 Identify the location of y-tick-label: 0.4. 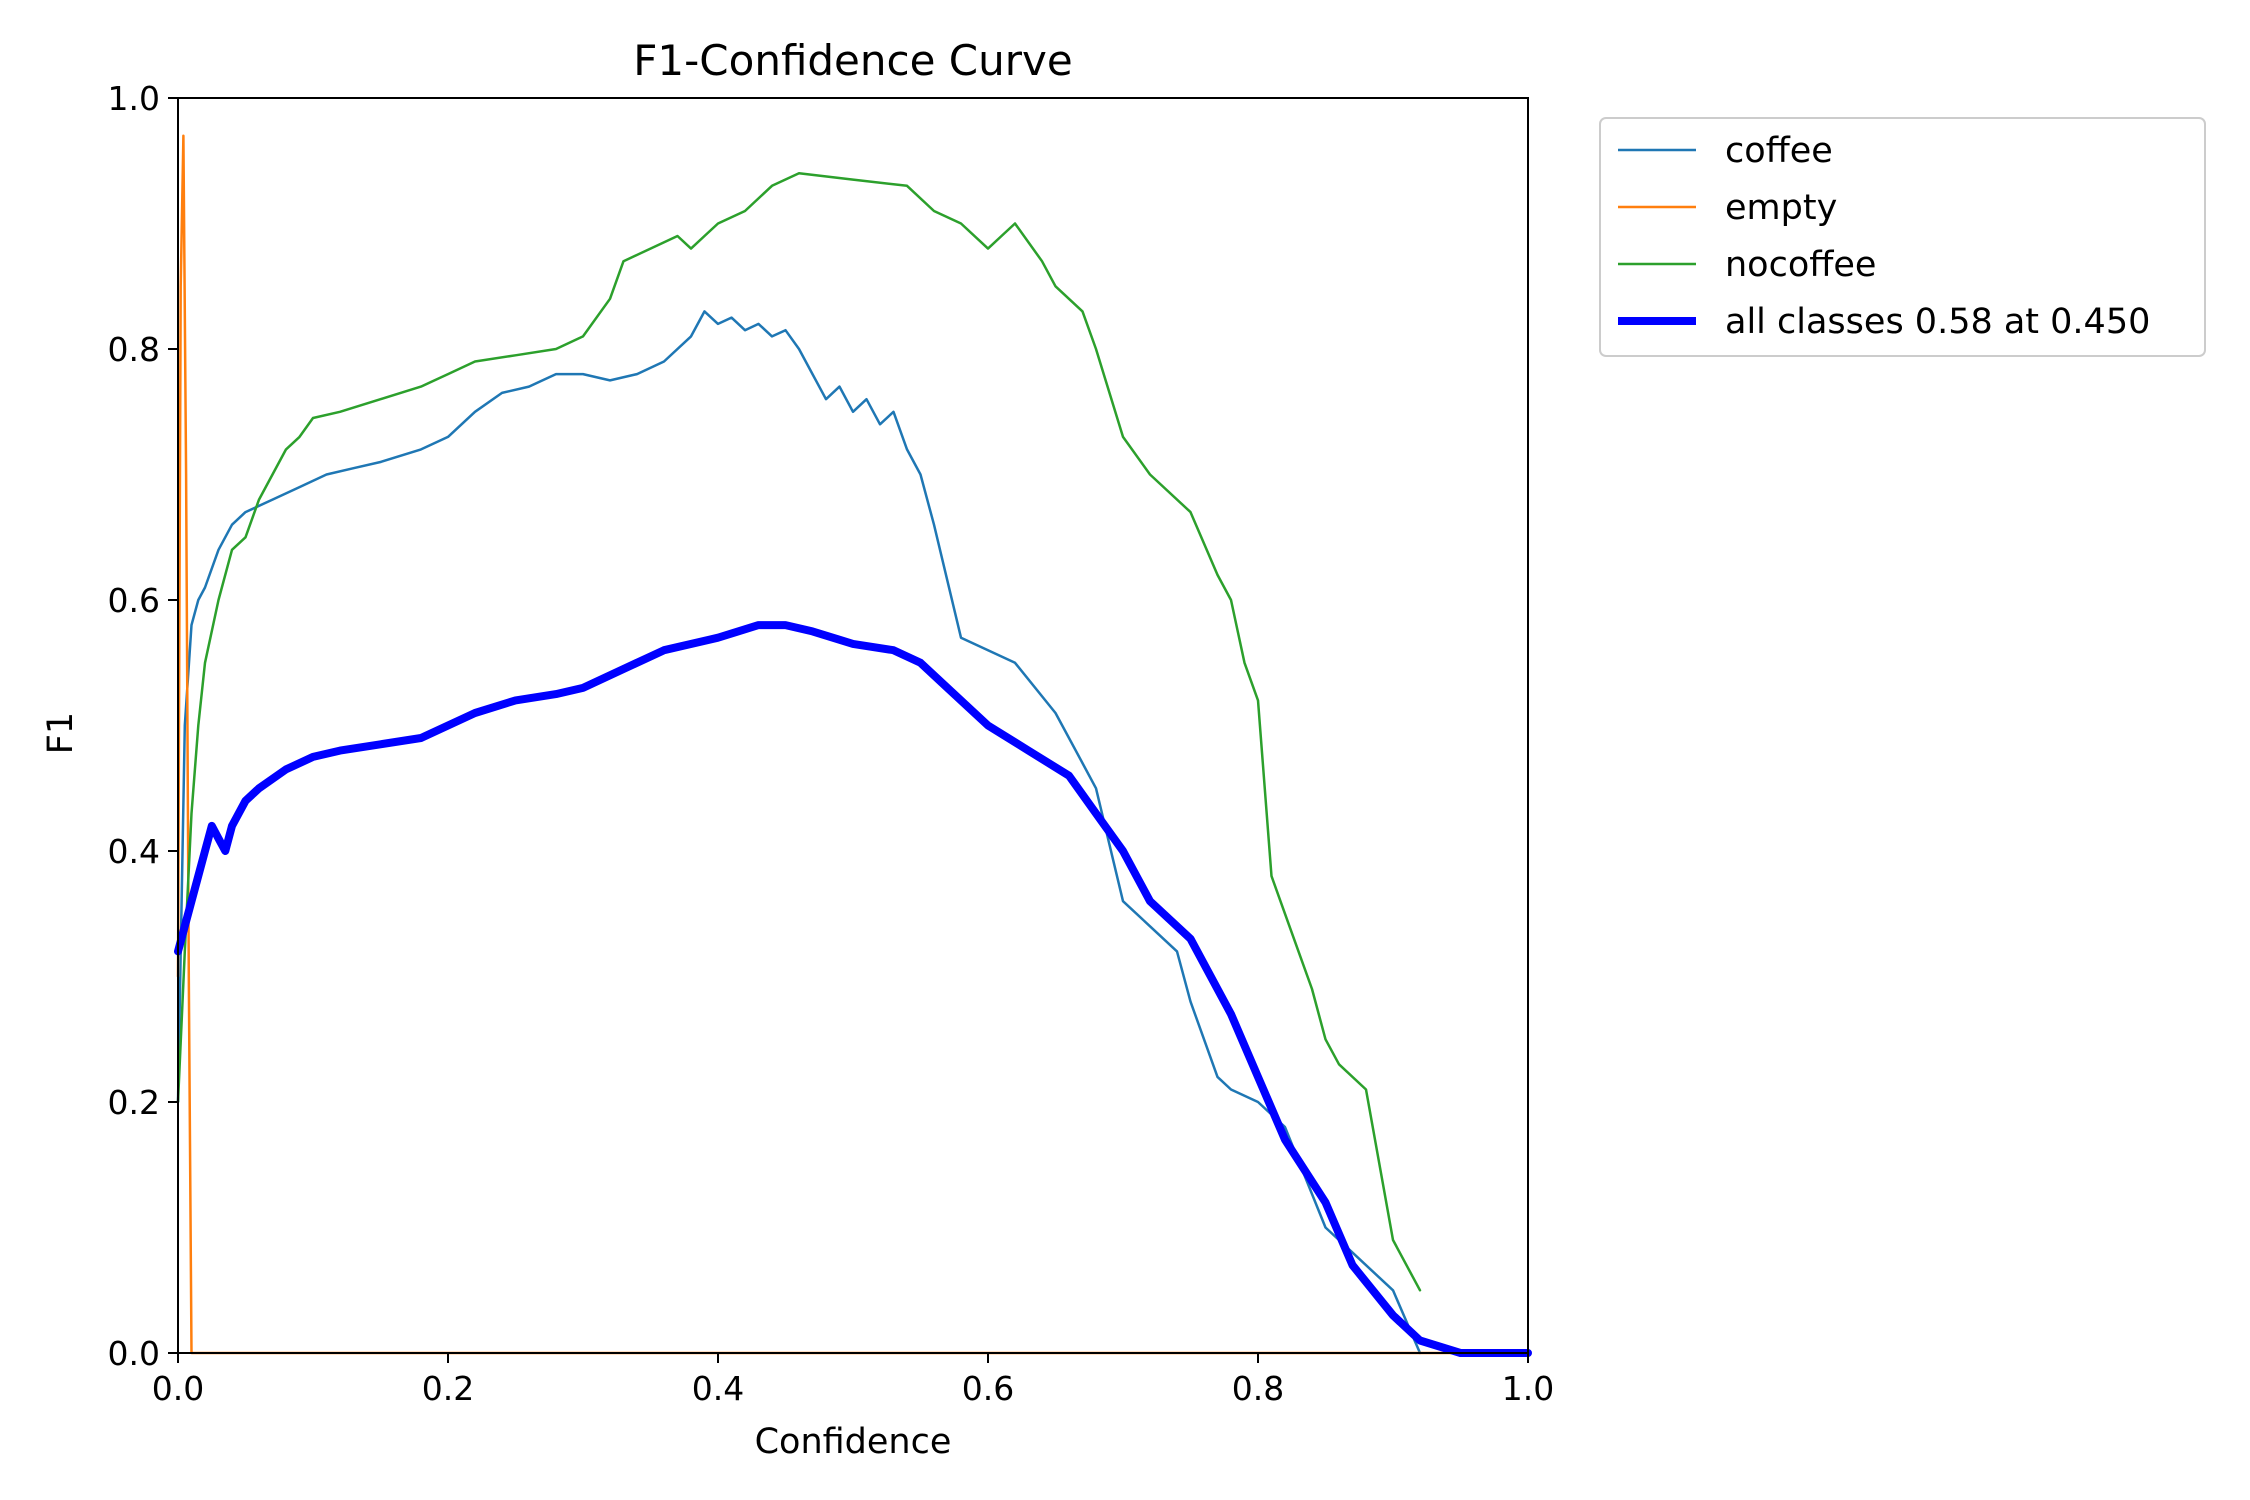
(134, 851).